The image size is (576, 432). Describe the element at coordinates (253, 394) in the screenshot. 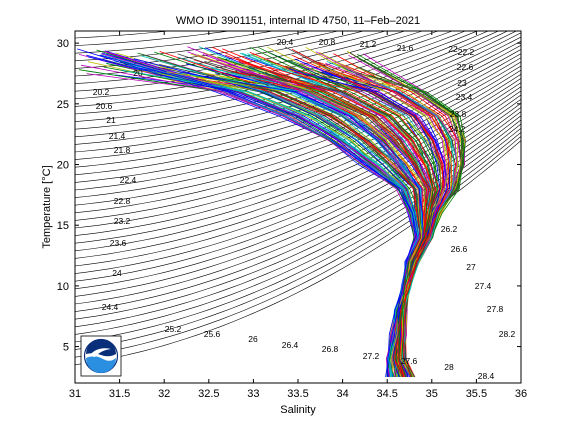

I see `x-tick-label: 33` at that location.